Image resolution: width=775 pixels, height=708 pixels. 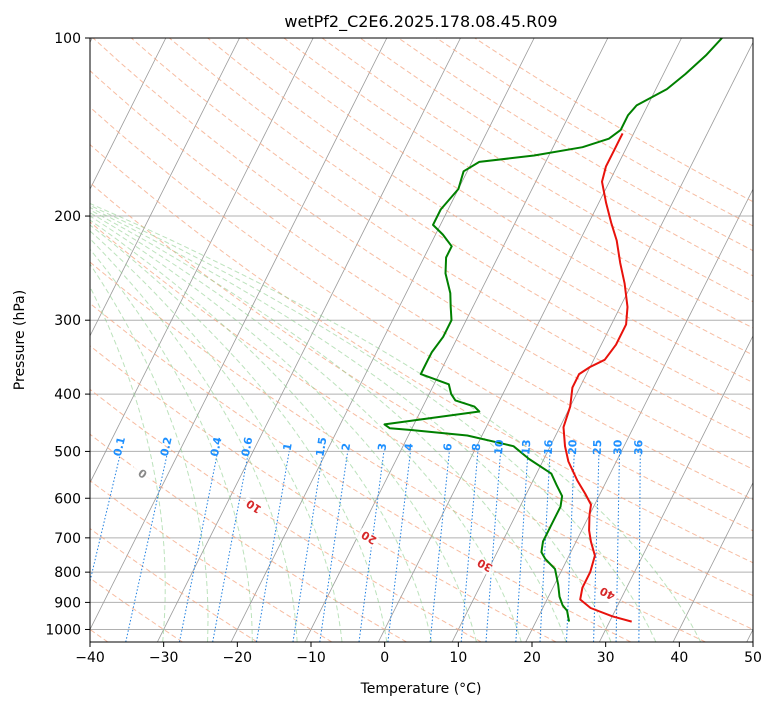 What do you see at coordinates (448, 446) in the screenshot?
I see `mixing-ratio-label: 6` at bounding box center [448, 446].